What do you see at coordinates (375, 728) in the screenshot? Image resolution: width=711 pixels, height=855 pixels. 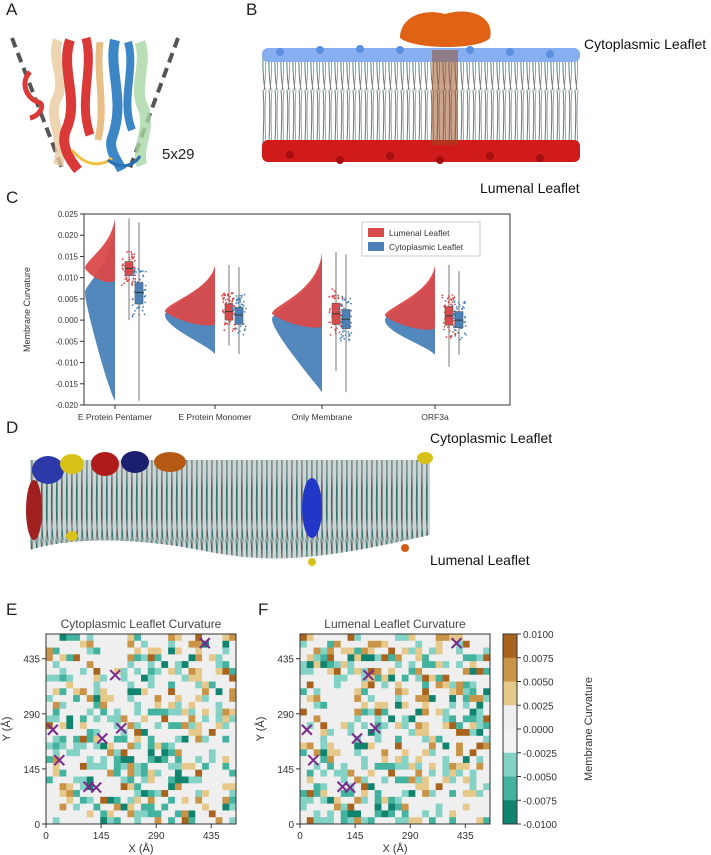 I see `protein-marker` at bounding box center [375, 728].